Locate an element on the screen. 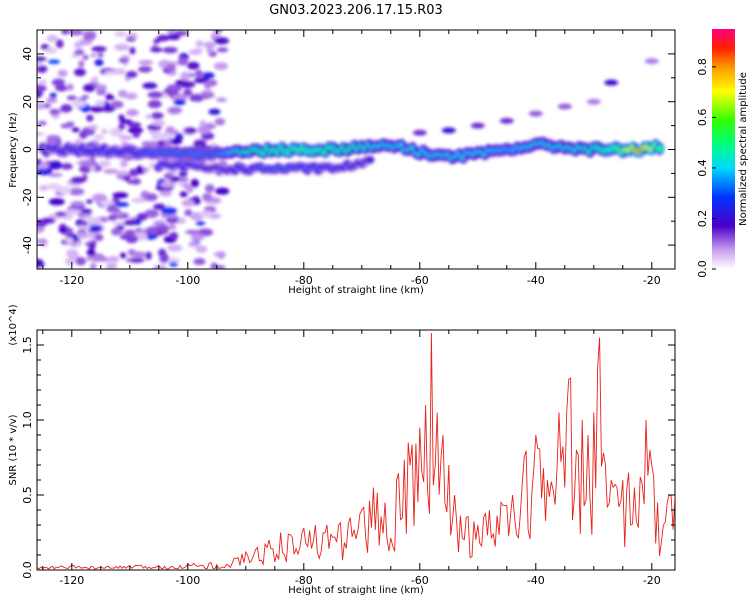 The height and width of the screenshot is (600, 750). y-tick-label: 0.0 is located at coordinates (27, 570).